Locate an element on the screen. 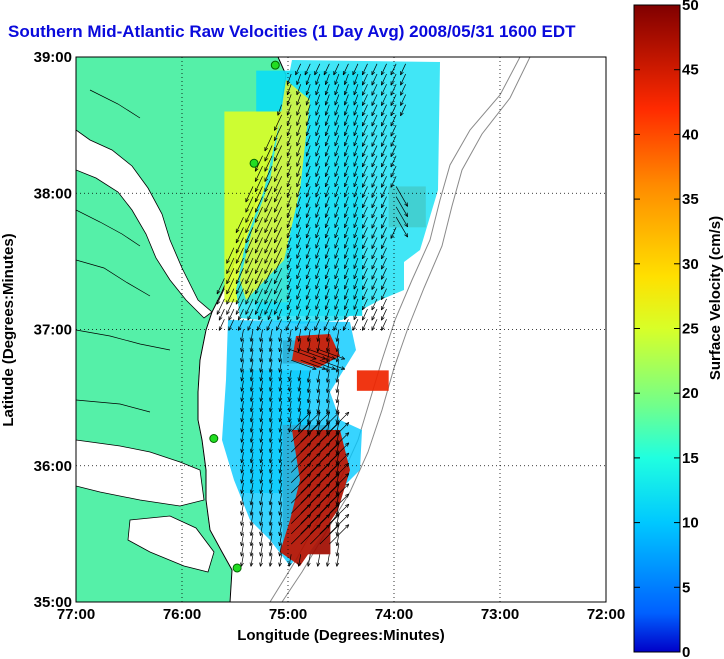 This screenshot has height=659, width=724. colorbar-tick-label: 35 is located at coordinates (690, 199).